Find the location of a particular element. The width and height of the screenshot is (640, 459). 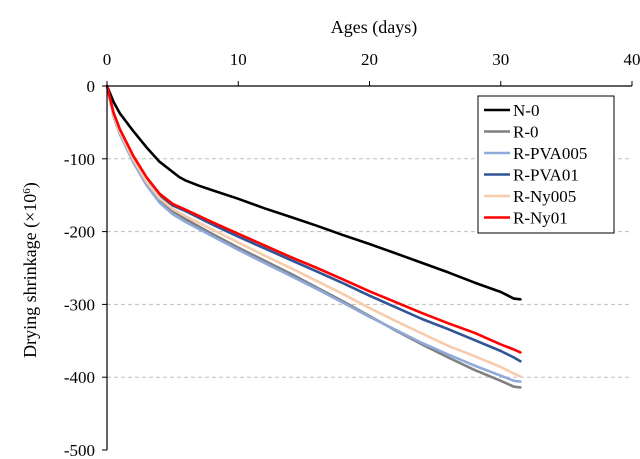

y-axis-title: Drying shrinkage (×106) is located at coordinates (30, 270).